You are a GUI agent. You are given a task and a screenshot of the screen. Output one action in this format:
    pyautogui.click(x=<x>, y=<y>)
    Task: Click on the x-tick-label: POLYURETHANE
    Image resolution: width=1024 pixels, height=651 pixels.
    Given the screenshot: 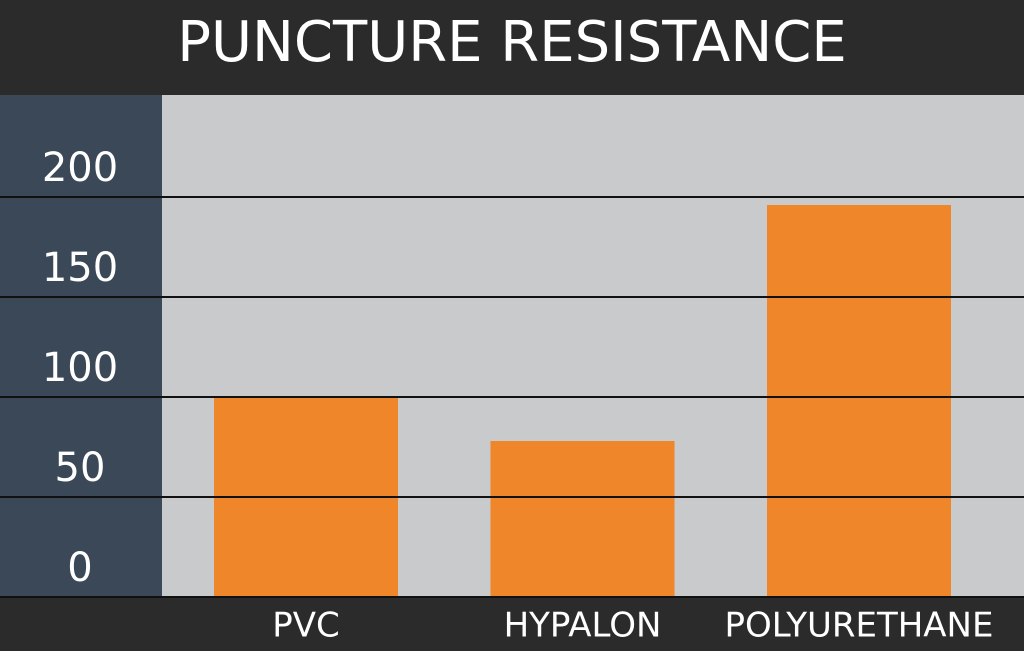 What is the action you would take?
    pyautogui.click(x=859, y=626)
    